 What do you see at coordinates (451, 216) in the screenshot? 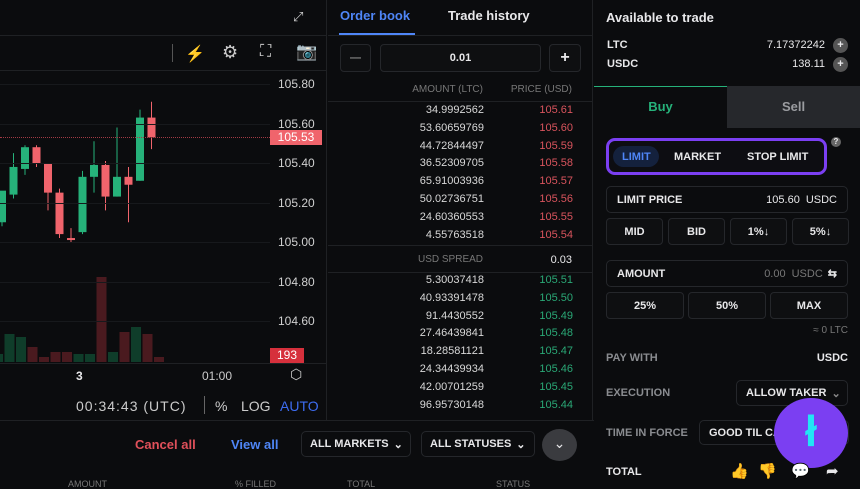
I see `row-amount: 24.60360553` at bounding box center [451, 216].